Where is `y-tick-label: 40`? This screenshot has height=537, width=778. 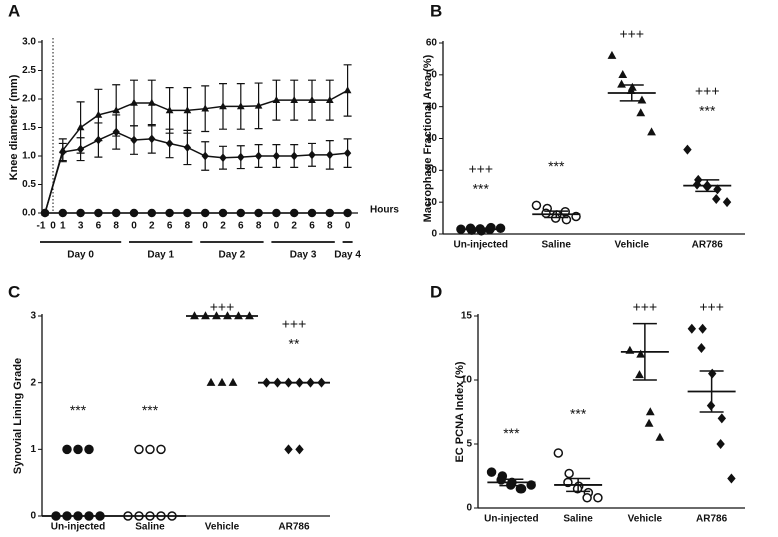
y-tick-label: 40 is located at coordinates (432, 106).